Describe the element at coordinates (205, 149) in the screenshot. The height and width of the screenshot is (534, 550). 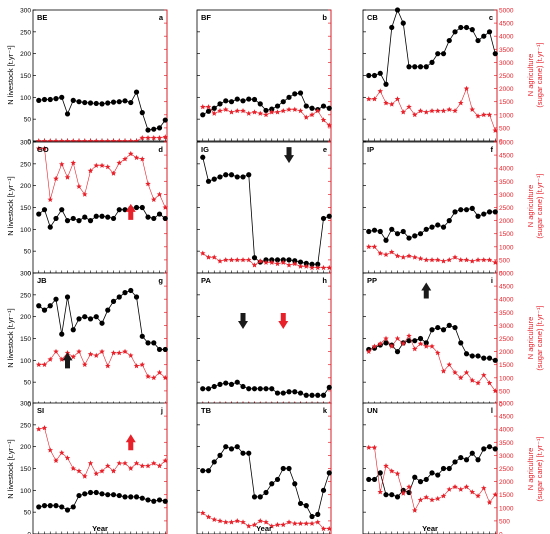
I see `panel-station-label: IG` at that location.